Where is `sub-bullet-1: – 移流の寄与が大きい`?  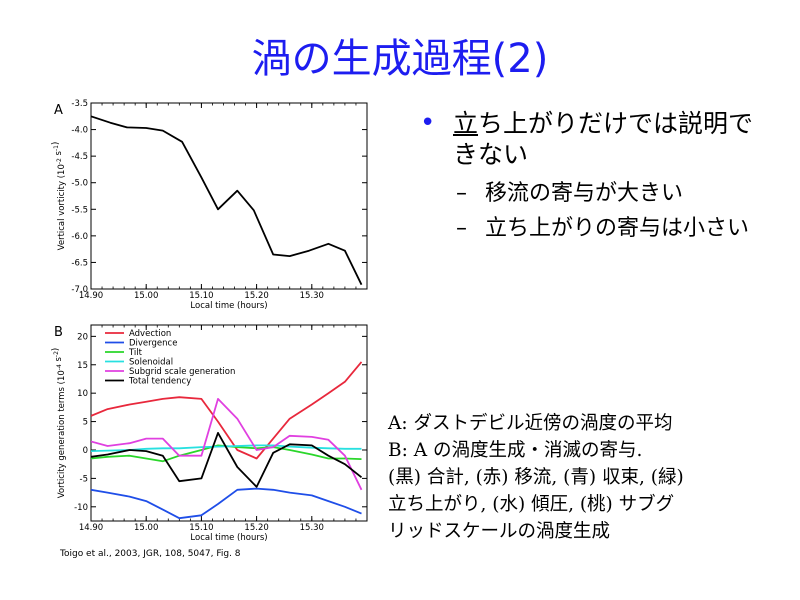
sub-bullet-1: – 移流の寄与が大きい is located at coordinates (598, 193).